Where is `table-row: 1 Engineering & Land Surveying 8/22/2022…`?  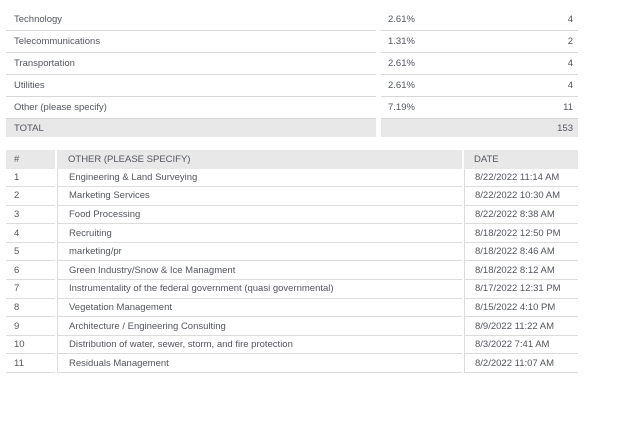
table-row: 1 Engineering & Land Surveying 8/22/2022… is located at coordinates (292, 178).